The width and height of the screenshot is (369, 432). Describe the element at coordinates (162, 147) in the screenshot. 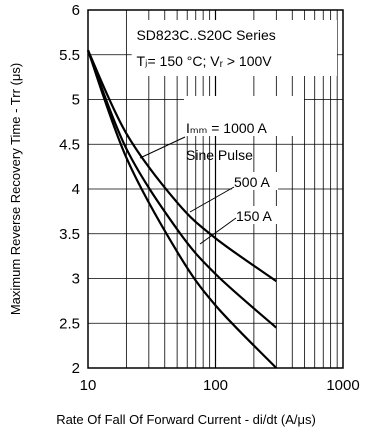

I see `leader-line-1000a` at that location.